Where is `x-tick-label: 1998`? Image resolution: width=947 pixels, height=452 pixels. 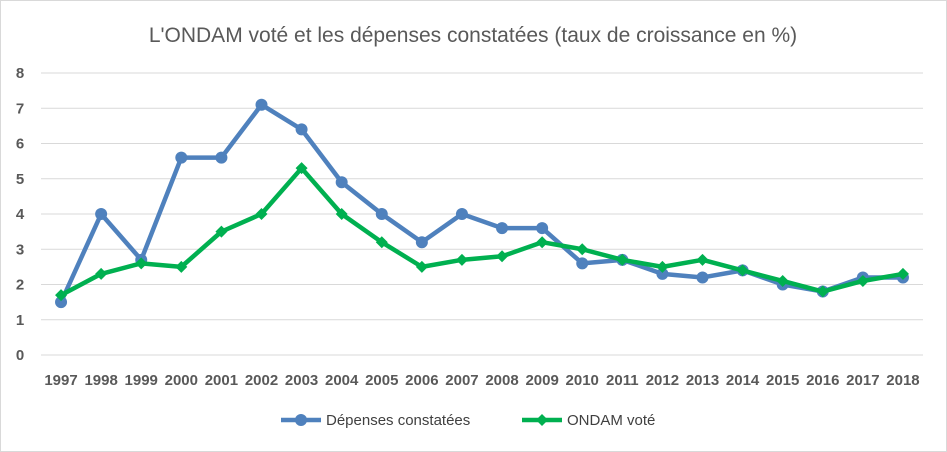 x-tick-label: 1998 is located at coordinates (100, 380).